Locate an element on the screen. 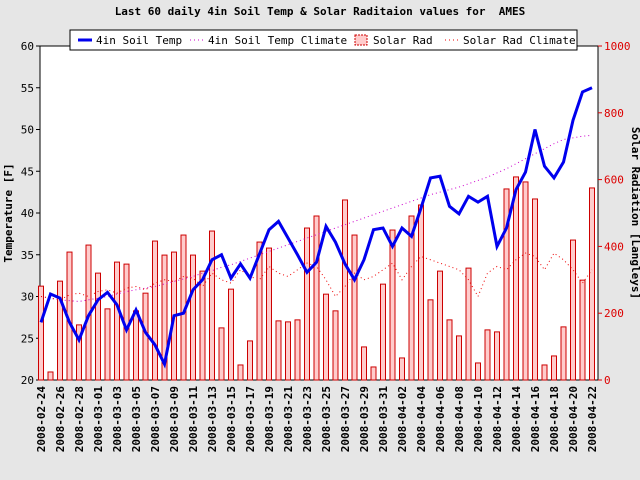  x-tick-label: 2008-04-06 is located at coordinates (440, 419).